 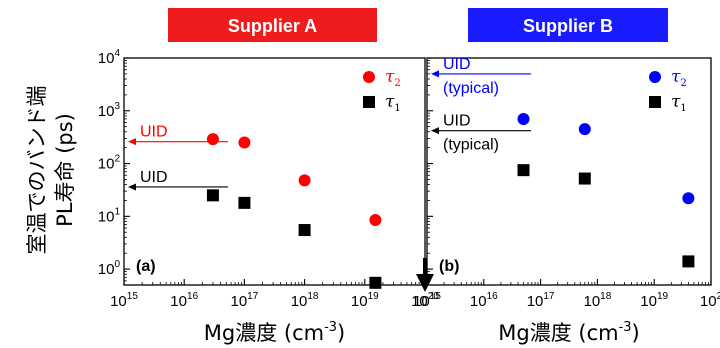 I want to click on panel-b-legend-label: τ1, so click(x=679, y=103).